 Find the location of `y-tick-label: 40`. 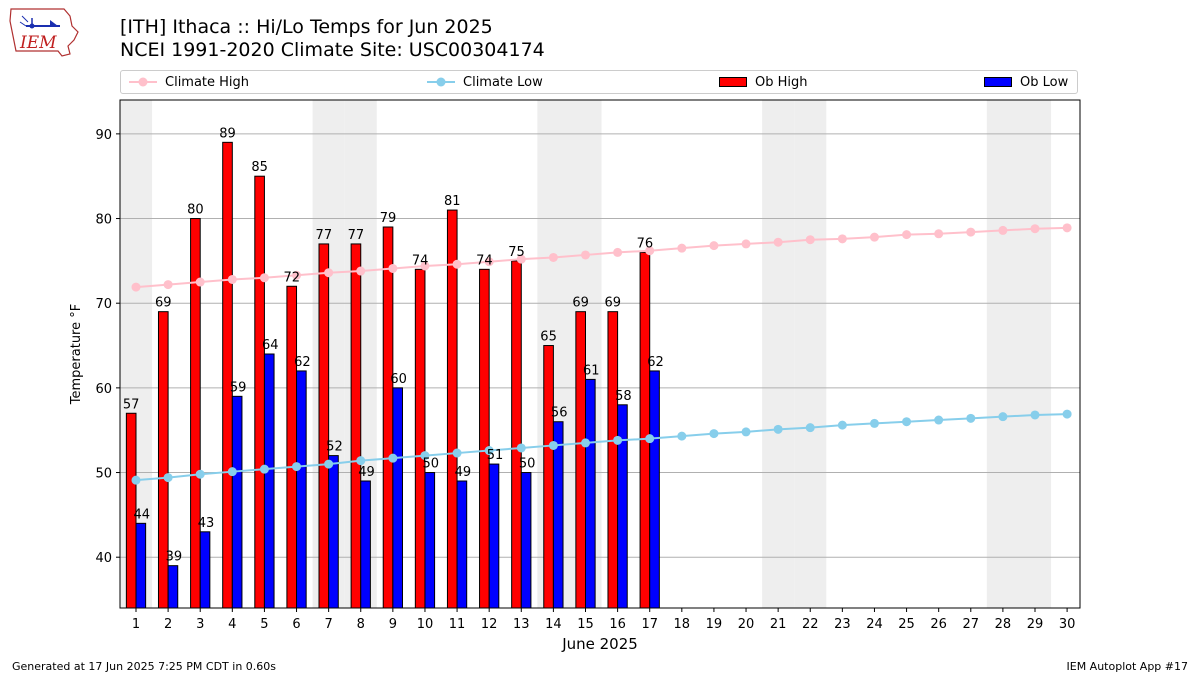

y-tick-label: 40 is located at coordinates (103, 558).